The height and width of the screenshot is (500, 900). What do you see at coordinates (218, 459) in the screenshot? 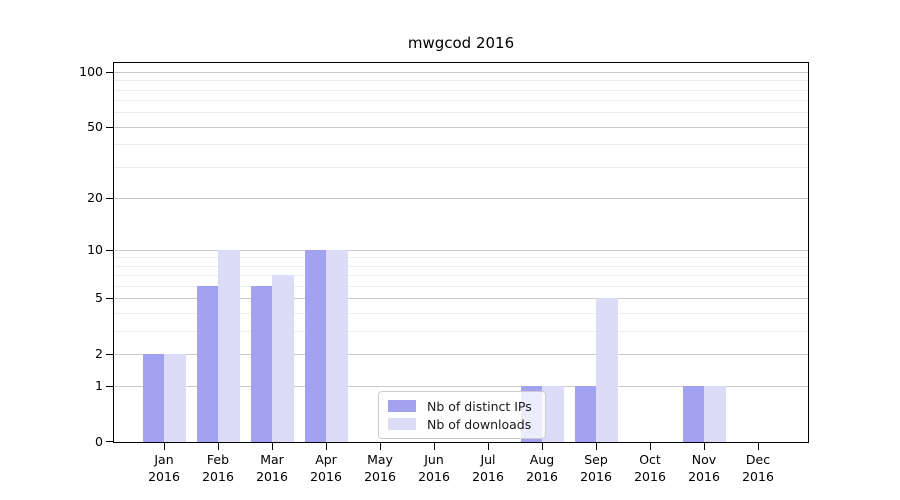
I see `x-tick-month: Feb` at bounding box center [218, 459].